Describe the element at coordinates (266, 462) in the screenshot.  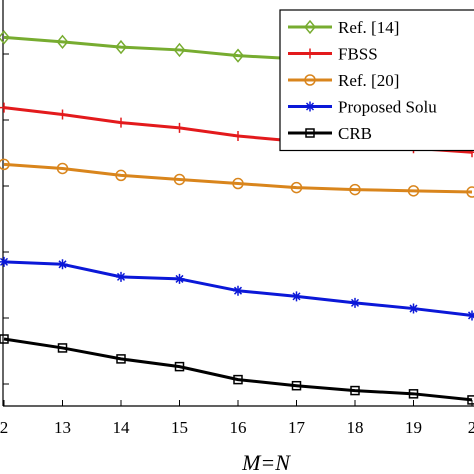
I see `x-axis-label: M=N` at that location.